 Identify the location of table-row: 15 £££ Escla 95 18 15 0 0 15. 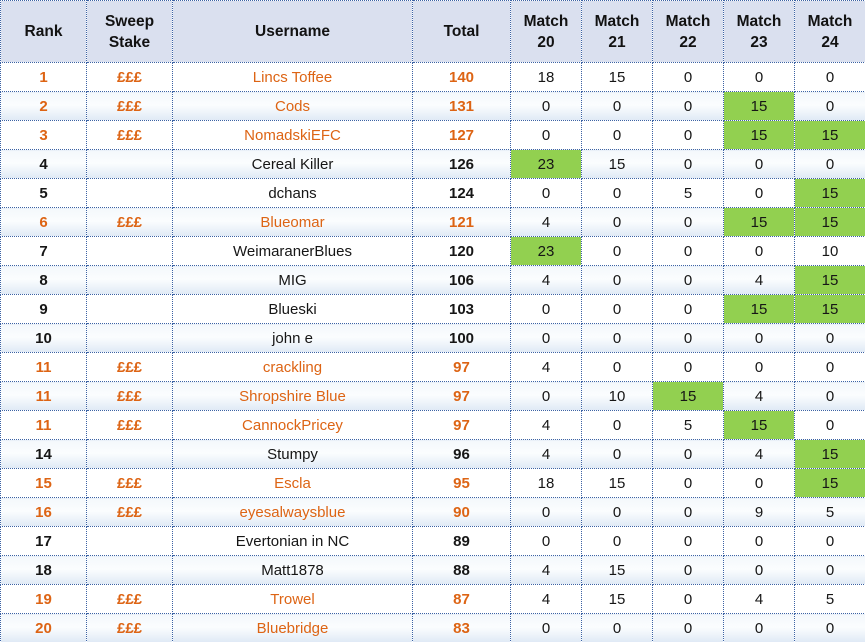
(432, 483).